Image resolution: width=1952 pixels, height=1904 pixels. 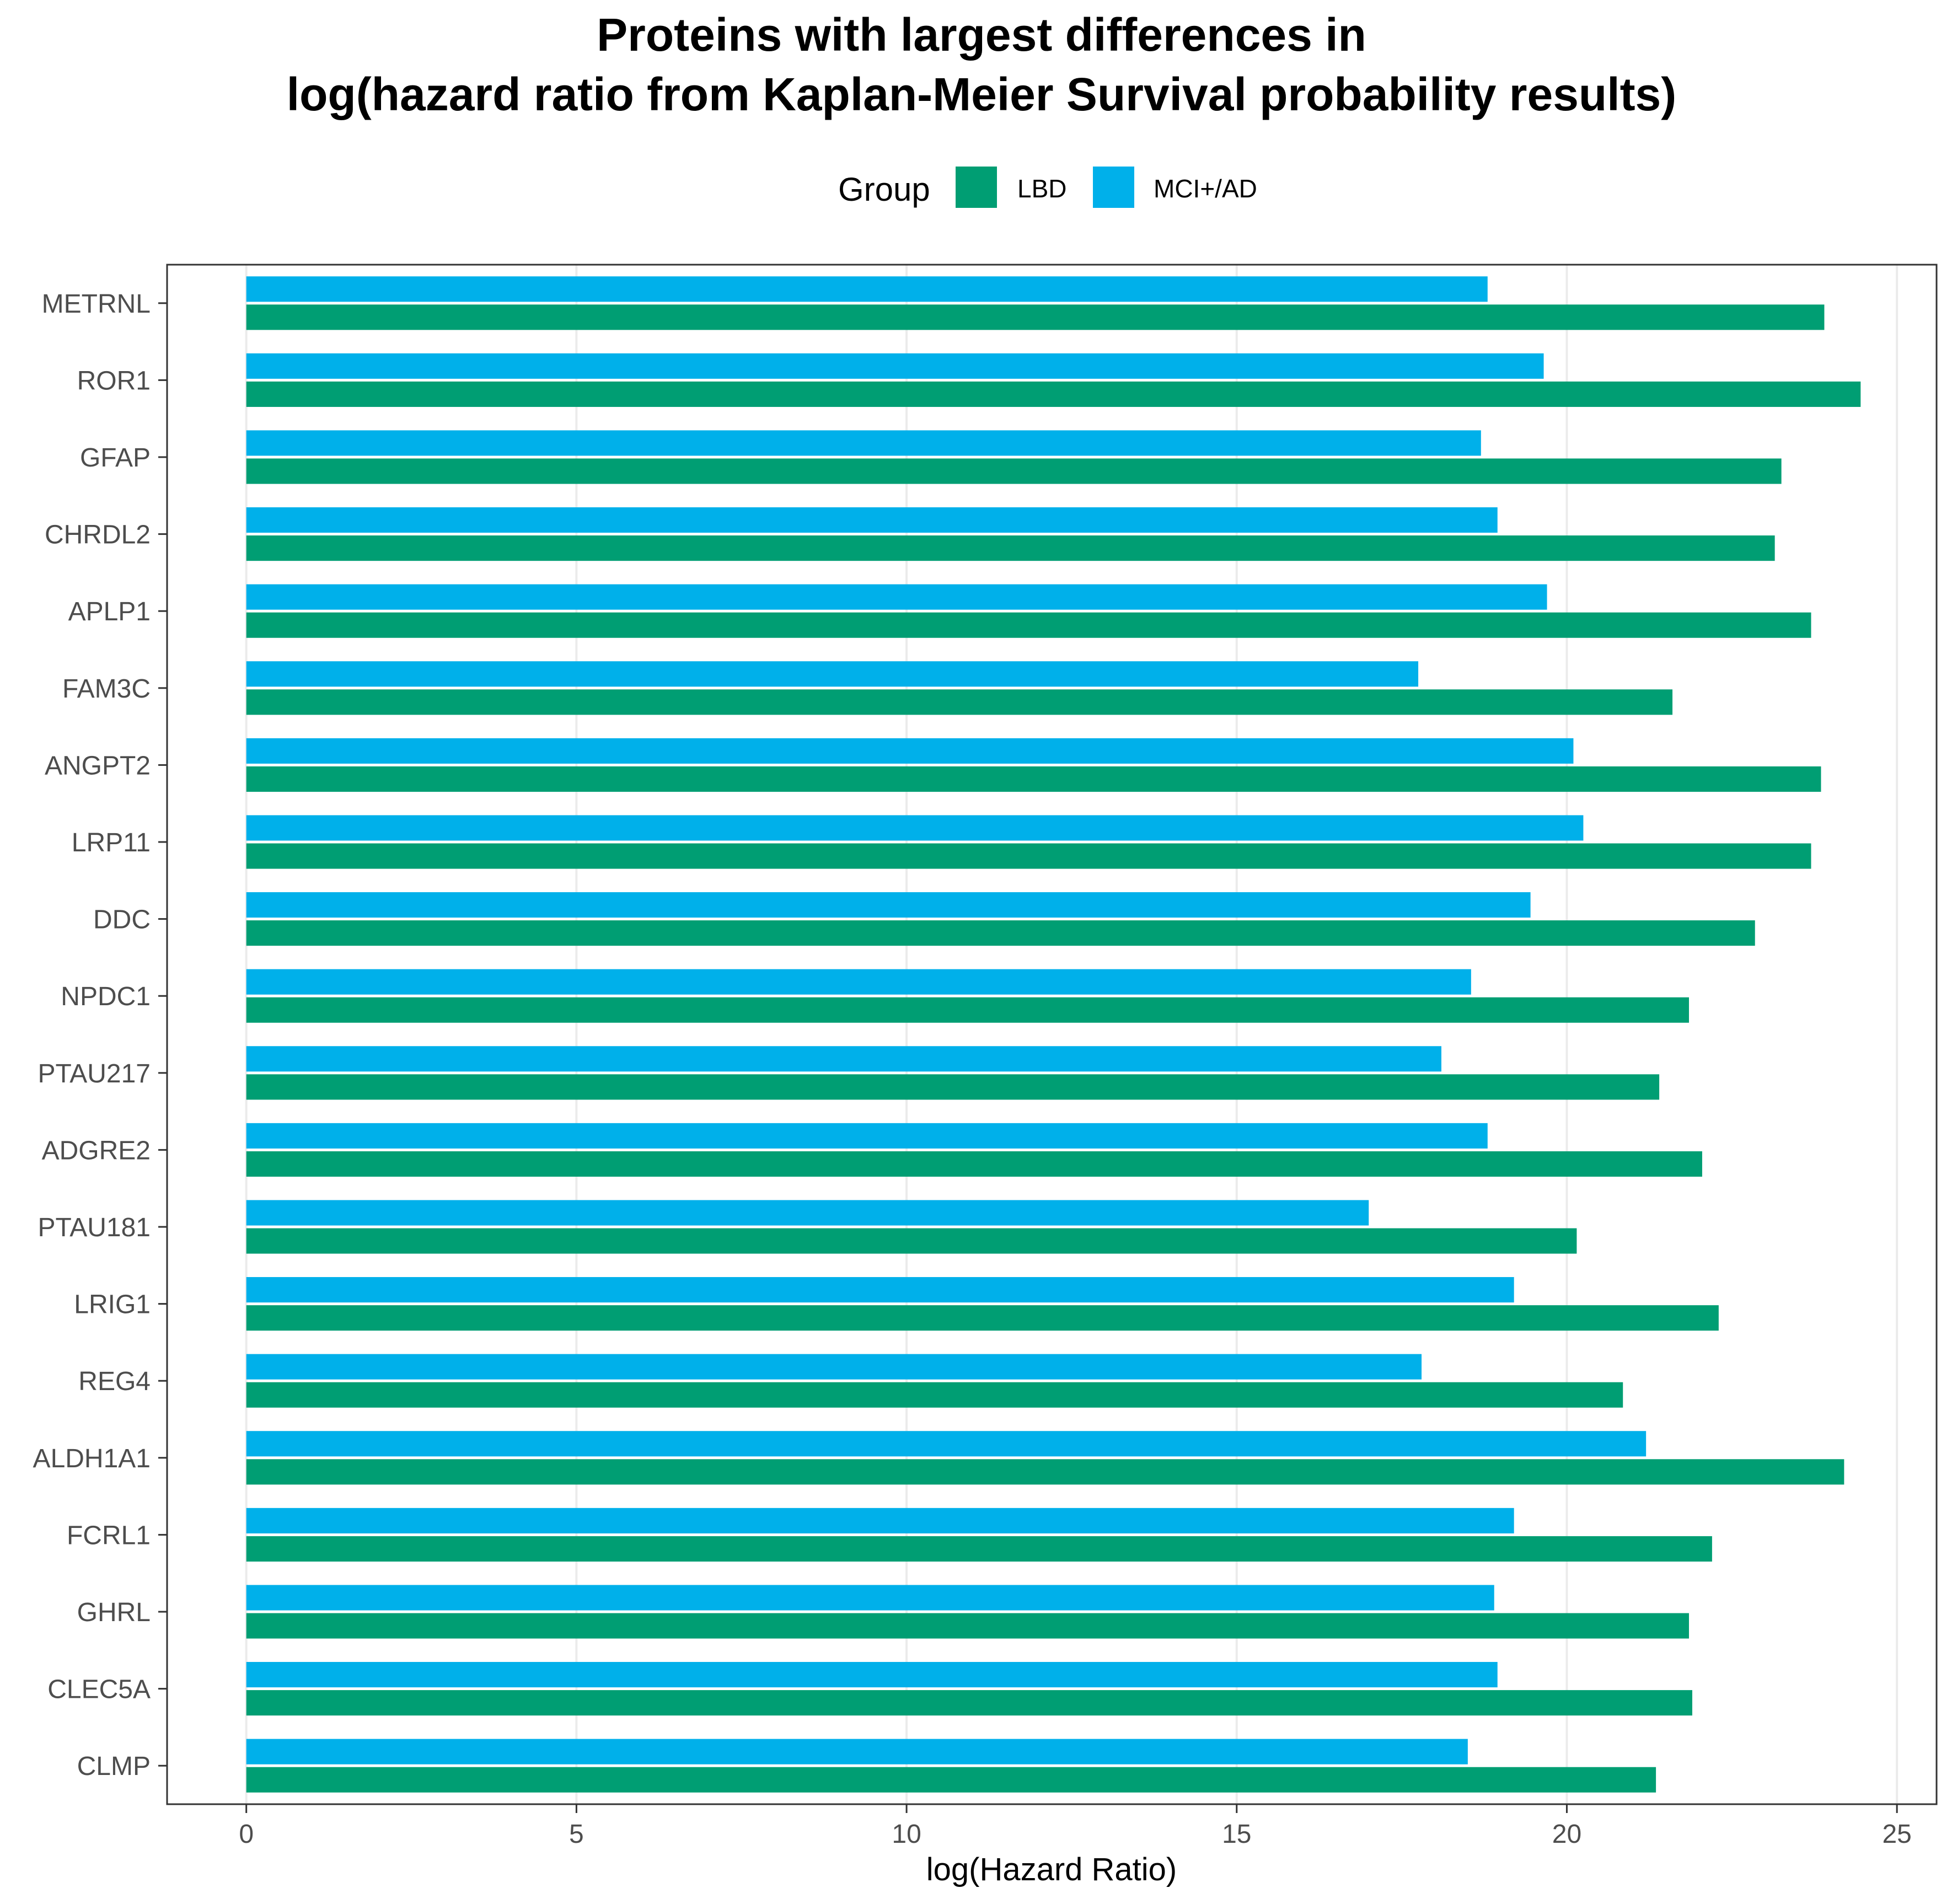 What do you see at coordinates (1053, 394) in the screenshot?
I see `bar-lbd-ror1` at bounding box center [1053, 394].